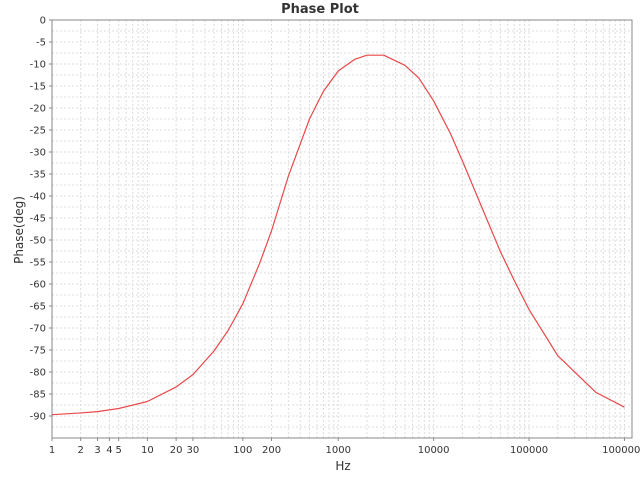 Image resolution: width=640 pixels, height=480 pixels. I want to click on y-tick-label: -50, so click(38, 241).